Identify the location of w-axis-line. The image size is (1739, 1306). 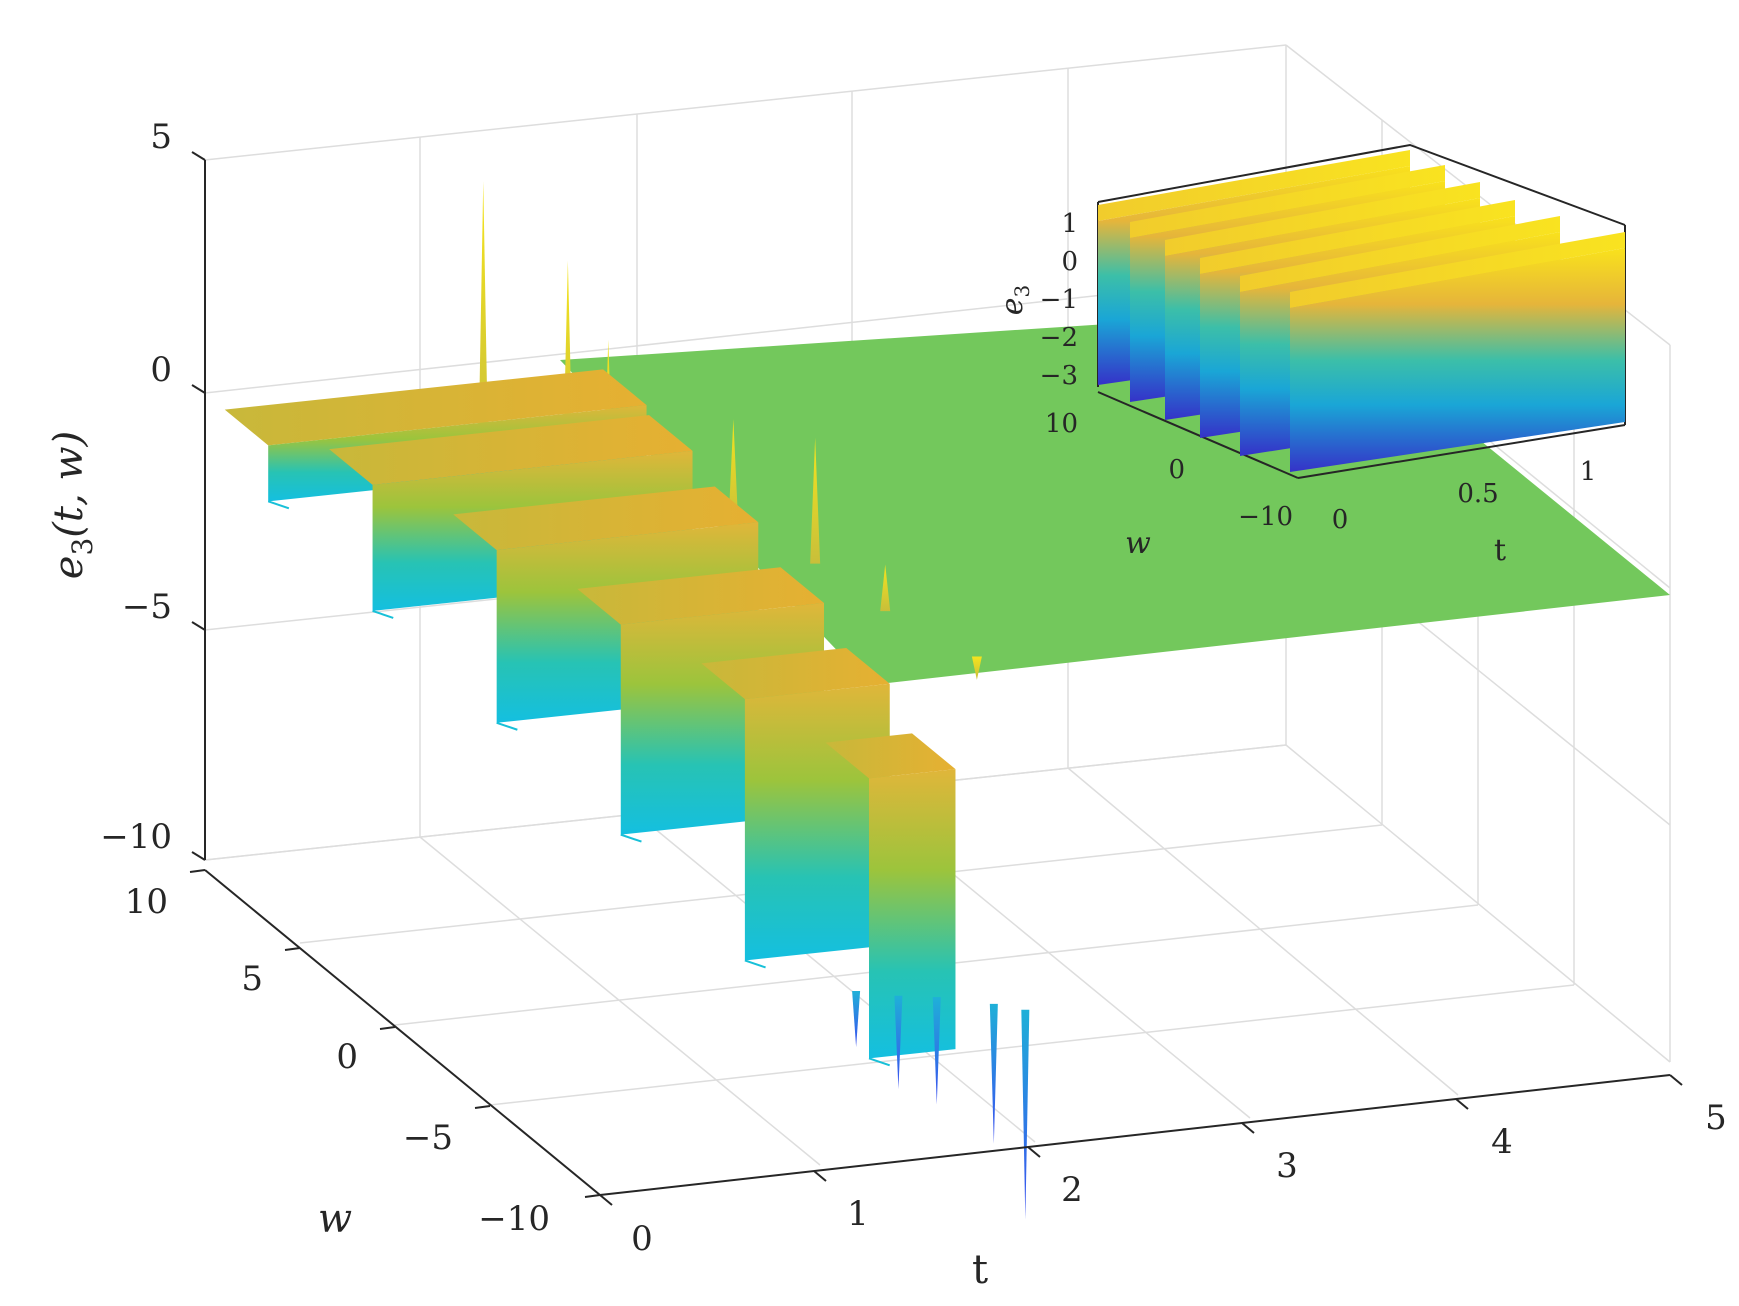
(402, 1032).